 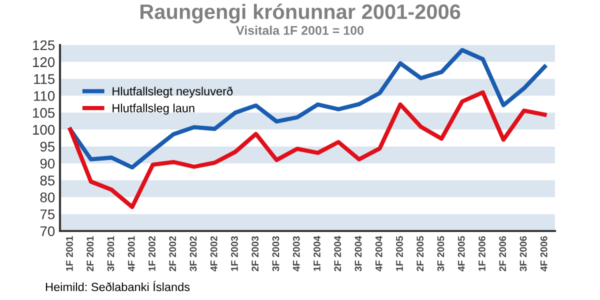 I want to click on y-tick-label: 105, so click(x=44, y=113).